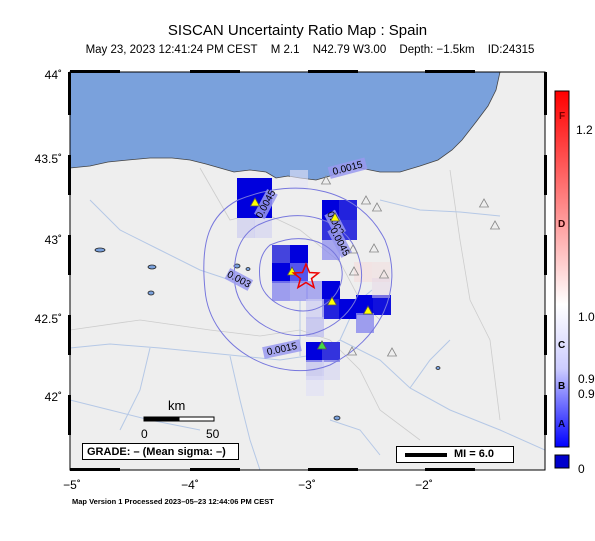  Describe the element at coordinates (562, 116) in the screenshot. I see `colorbar-letter: F` at that location.